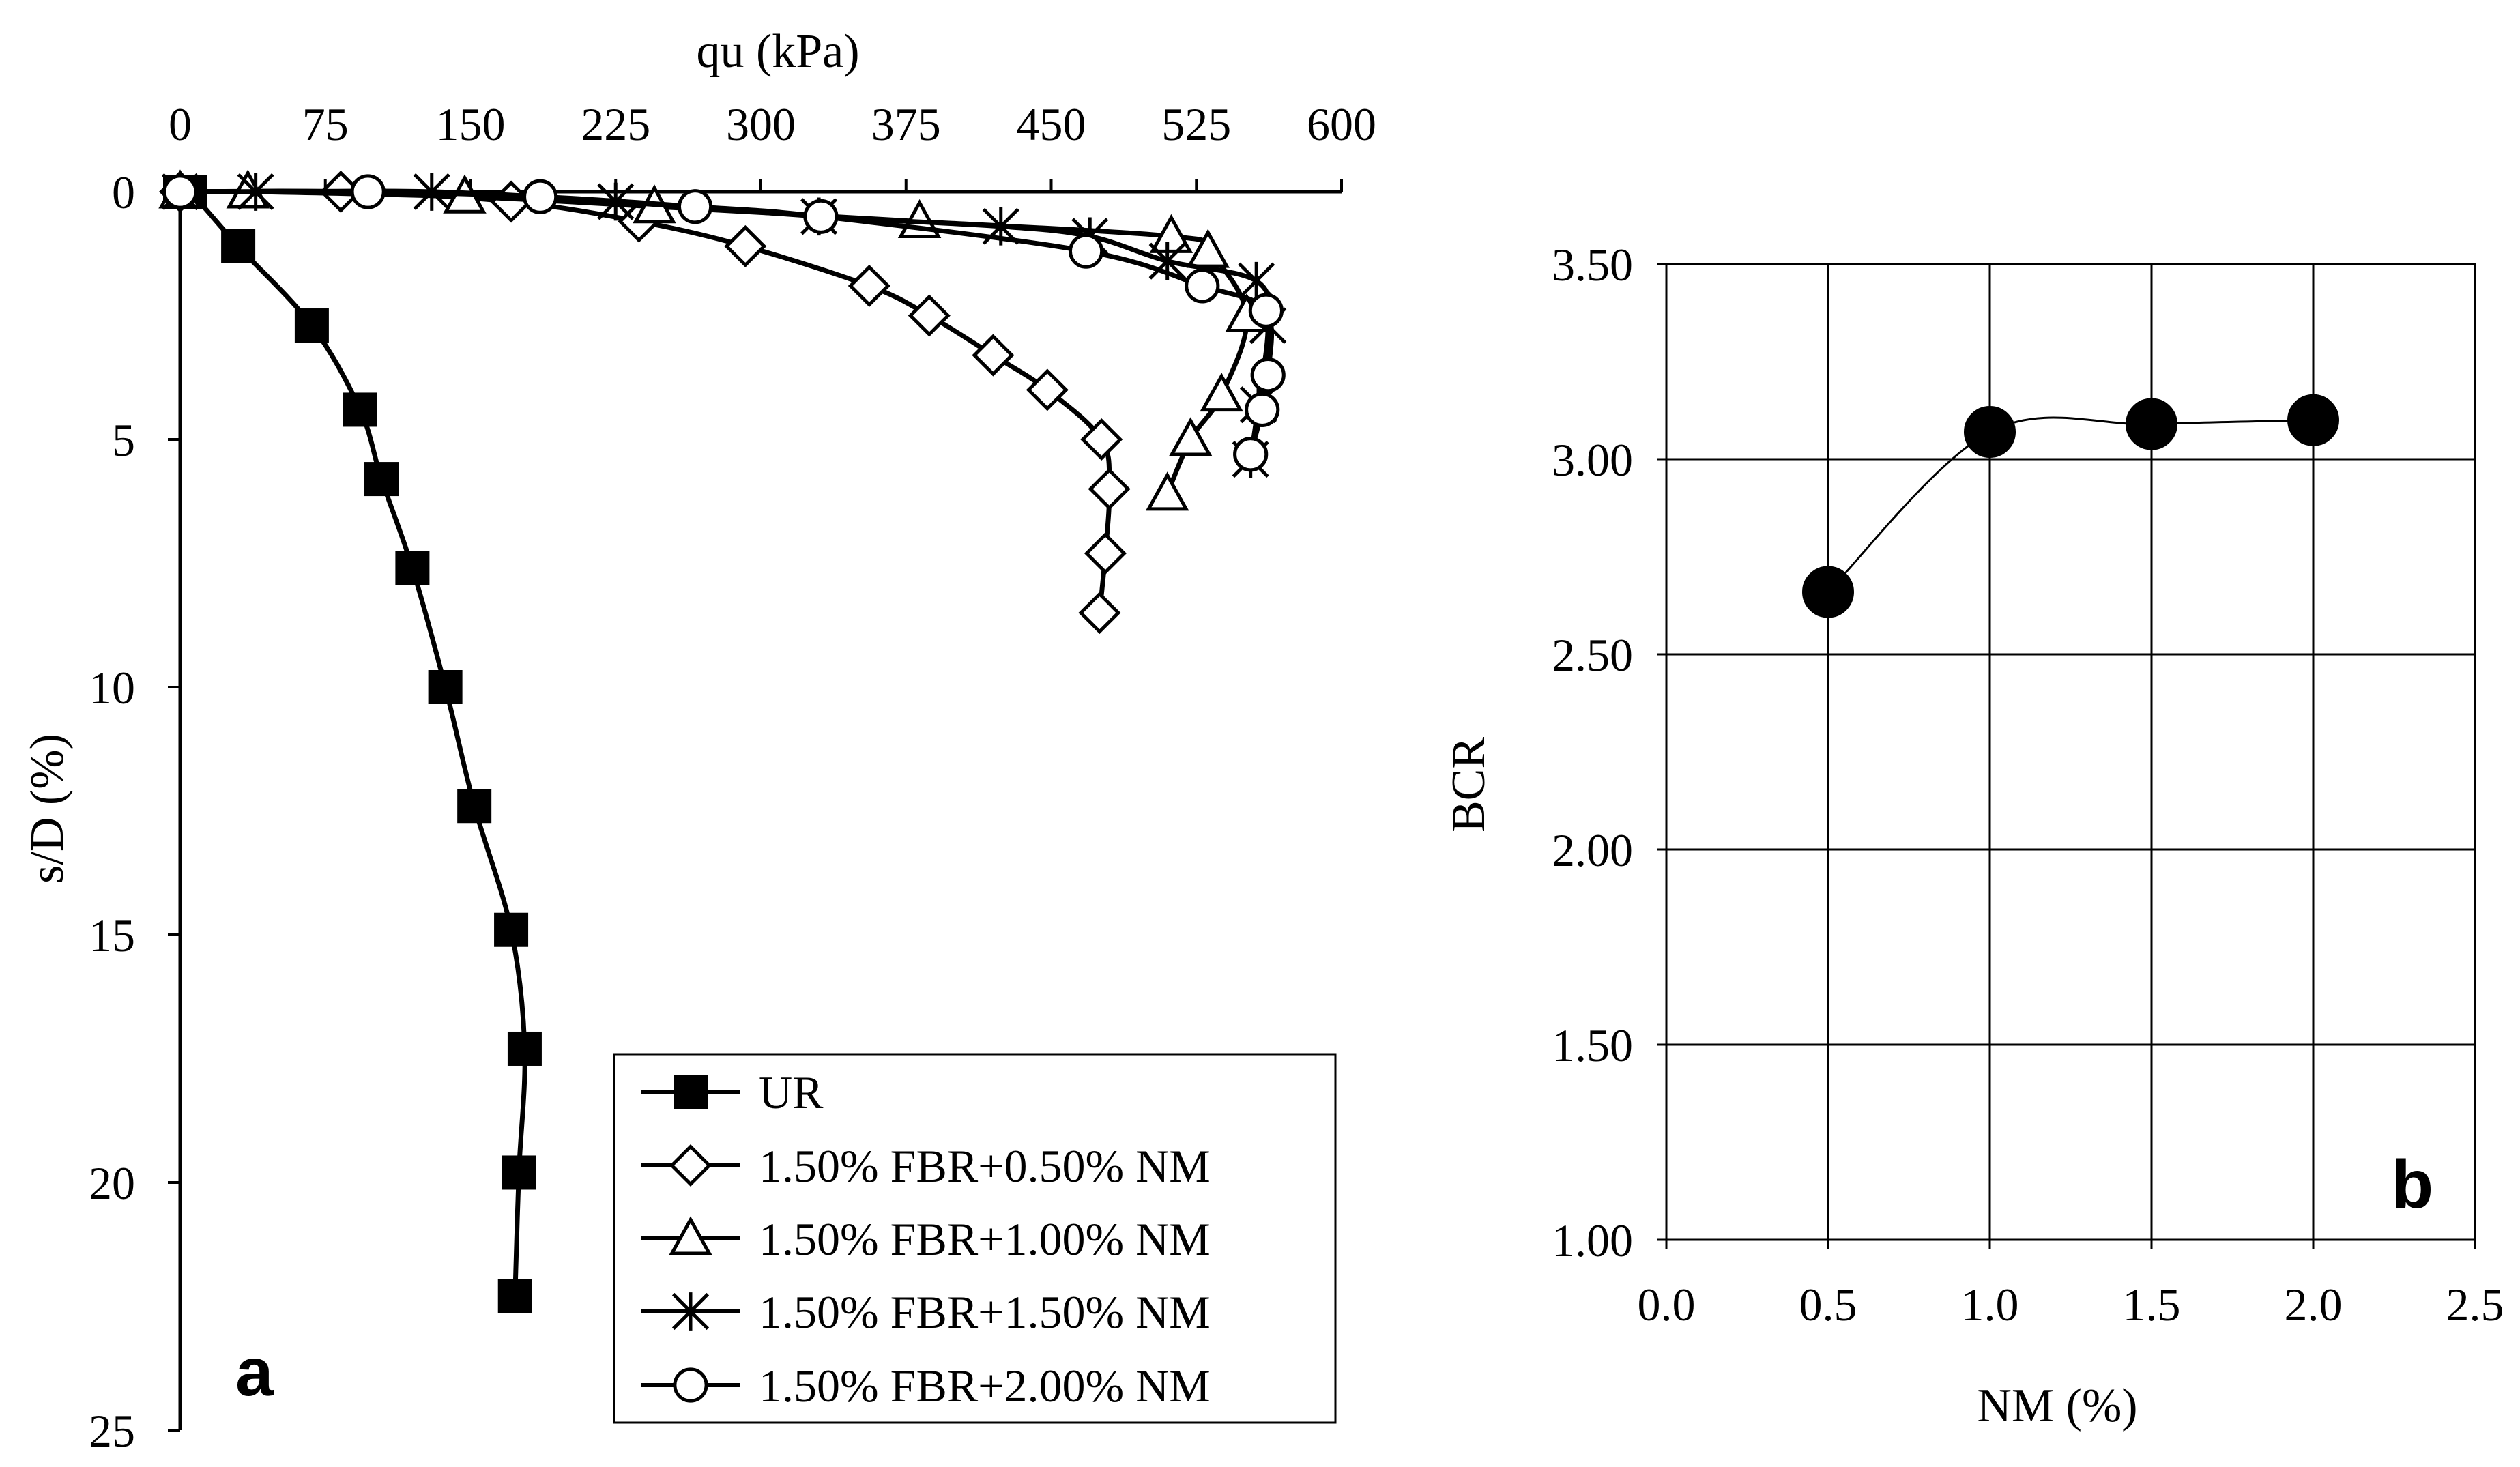 Image resolution: width=2520 pixels, height=1467 pixels. Describe the element at coordinates (180, 124) in the screenshot. I see `x-tick-label: 0` at that location.